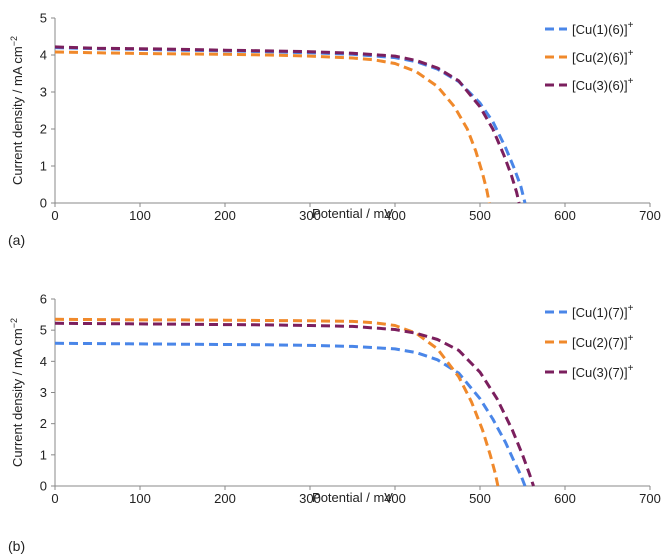 Image resolution: width=668 pixels, height=558 pixels. I want to click on legend-entry-2: [Cu(2)(7)]+, so click(603, 341).